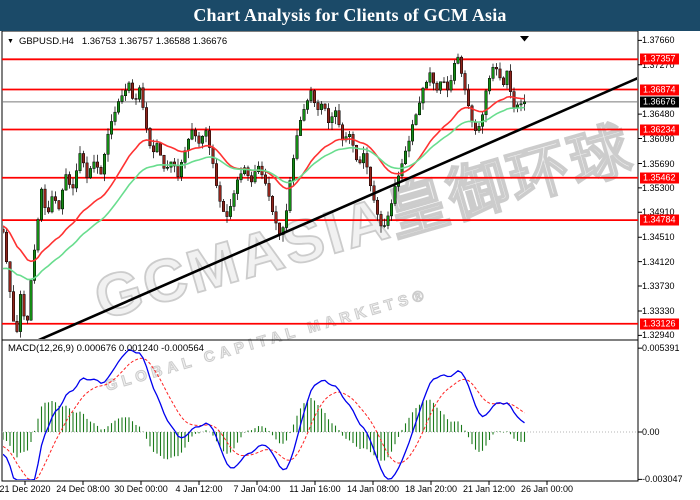 This screenshot has height=500, width=700. I want to click on y-axis-tick-label: 1.35300, so click(658, 187).